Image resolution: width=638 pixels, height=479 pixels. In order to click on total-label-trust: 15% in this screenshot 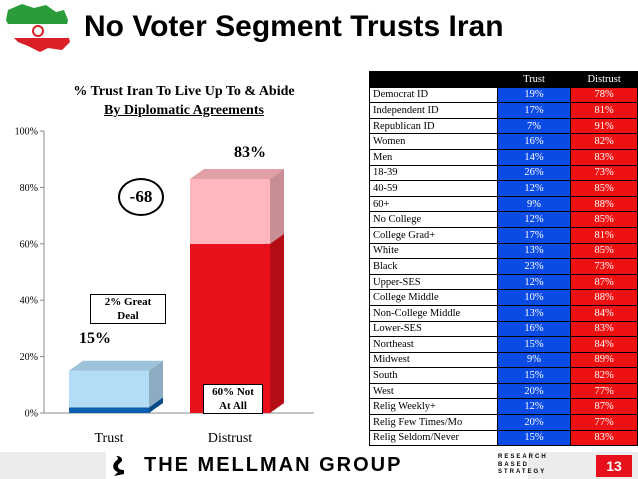, I will do `click(95, 338)`.